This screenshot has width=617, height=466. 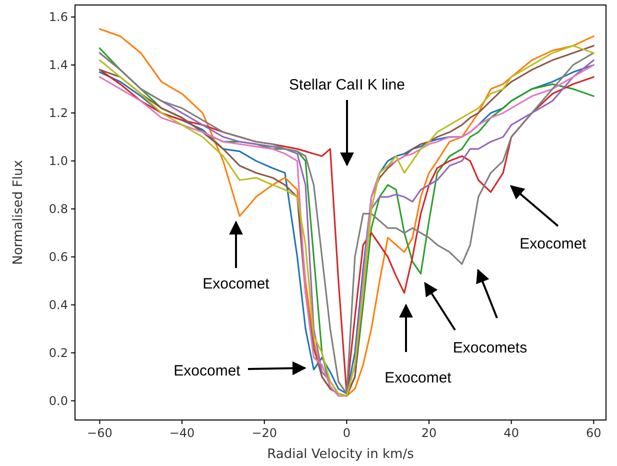 What do you see at coordinates (58, 17) in the screenshot?
I see `y-tick-label: 1.6` at bounding box center [58, 17].